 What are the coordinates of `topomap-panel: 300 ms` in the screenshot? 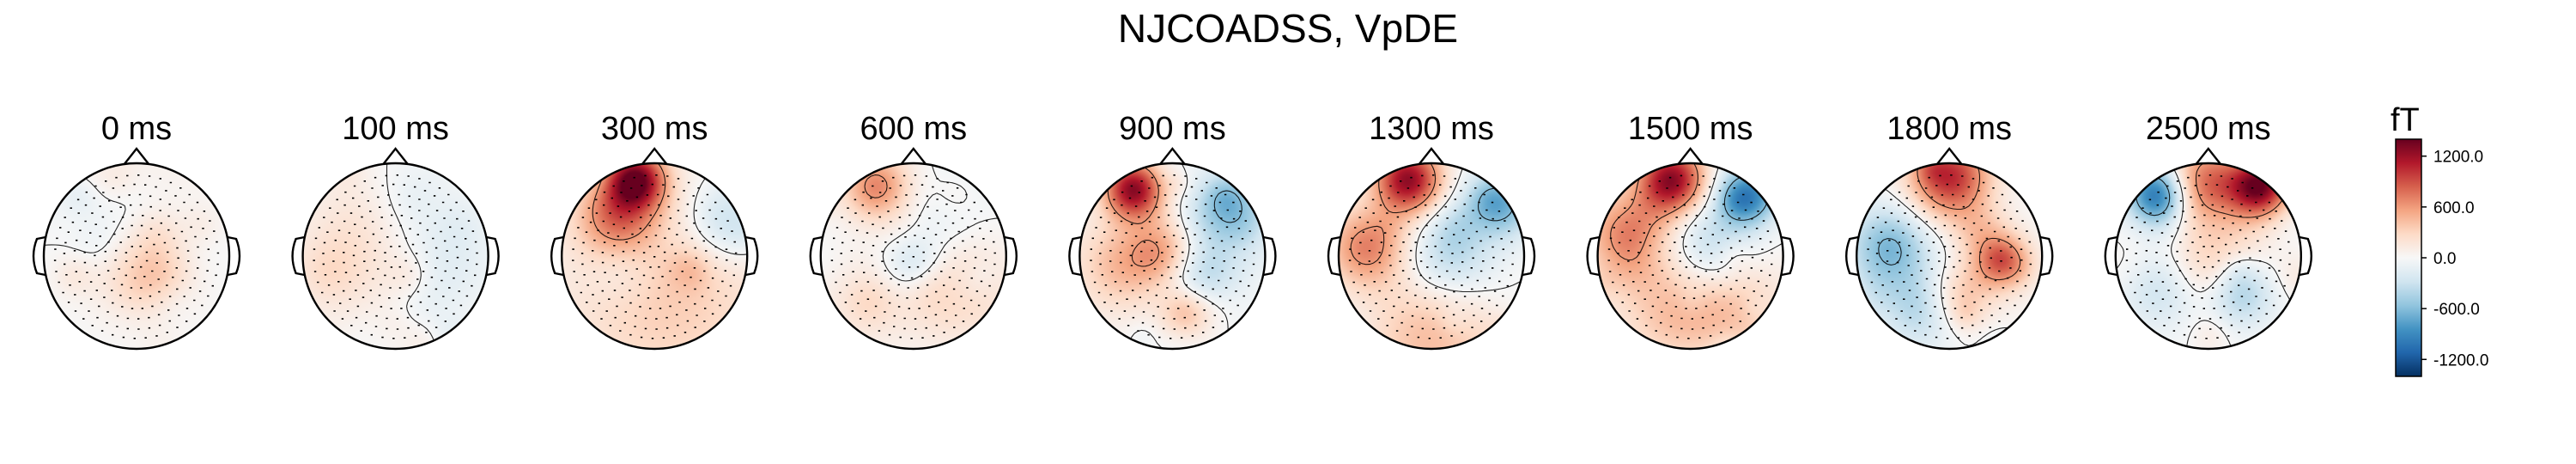 It's located at (654, 231).